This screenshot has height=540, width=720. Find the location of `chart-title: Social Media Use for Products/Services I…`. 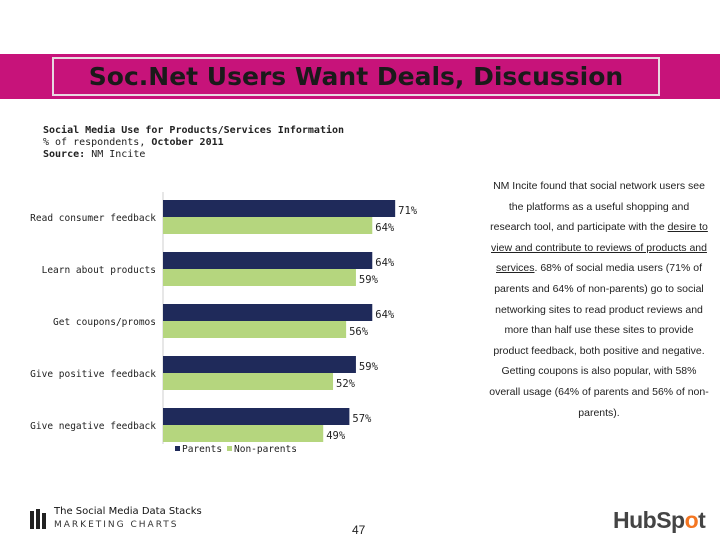

chart-title: Social Media Use for Products/Services I… is located at coordinates (194, 130).